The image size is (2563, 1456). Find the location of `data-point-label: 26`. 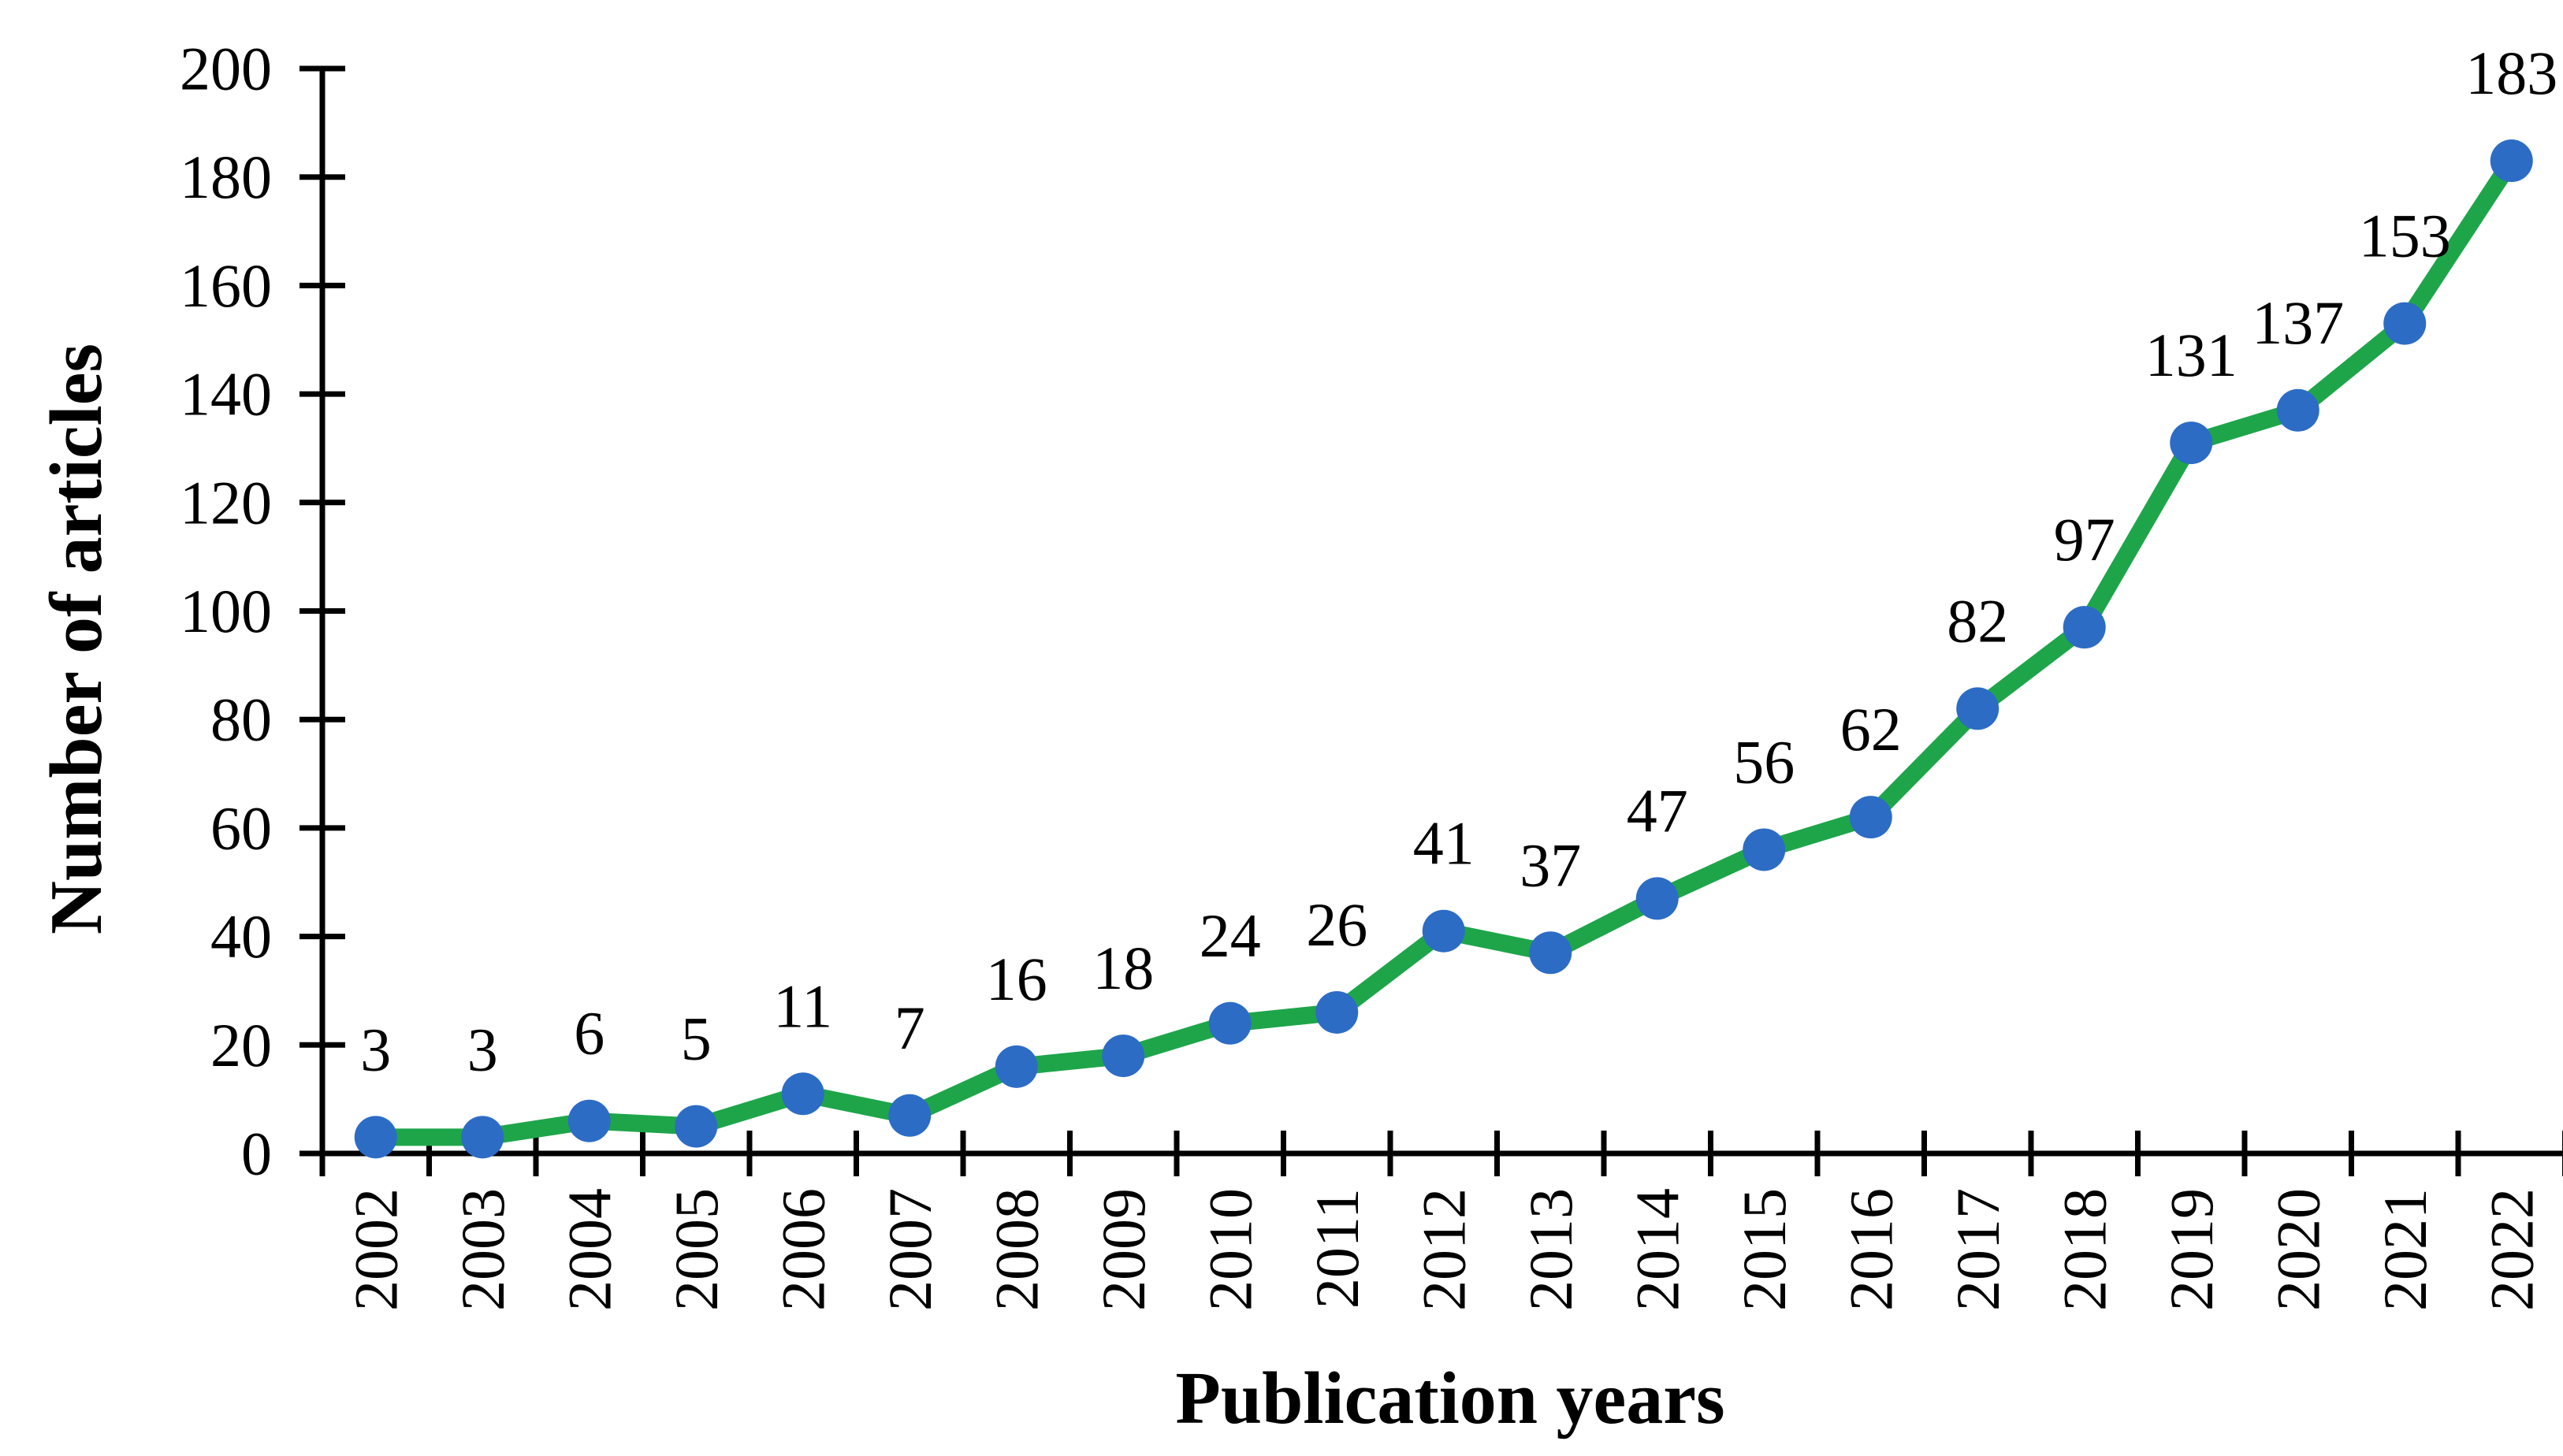

data-point-label: 26 is located at coordinates (1336, 924).